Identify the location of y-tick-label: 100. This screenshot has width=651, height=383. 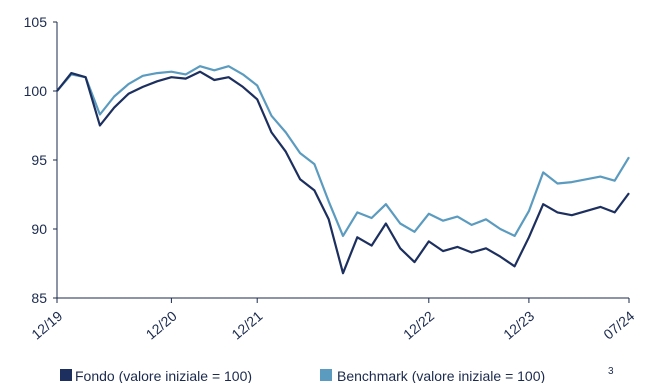
(36, 91).